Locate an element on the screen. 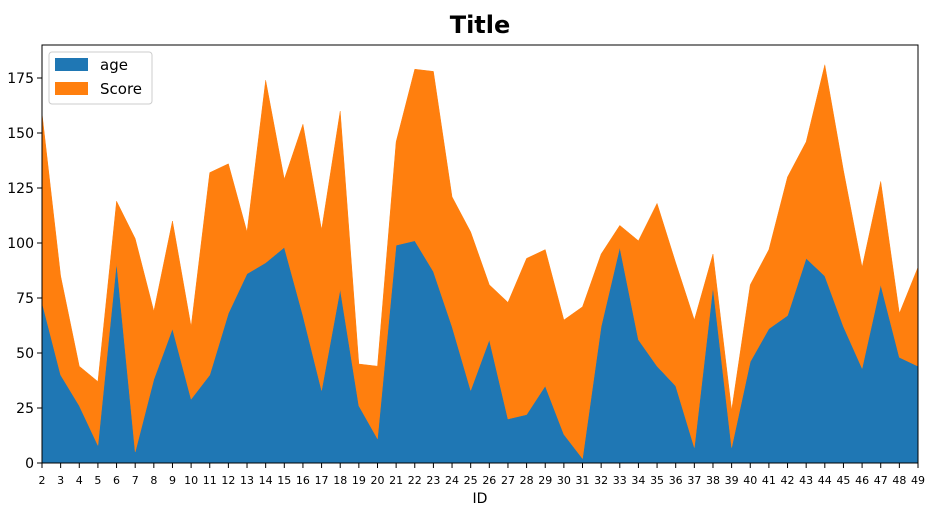 The image size is (929, 512). x-tick-label: 34 is located at coordinates (638, 480).